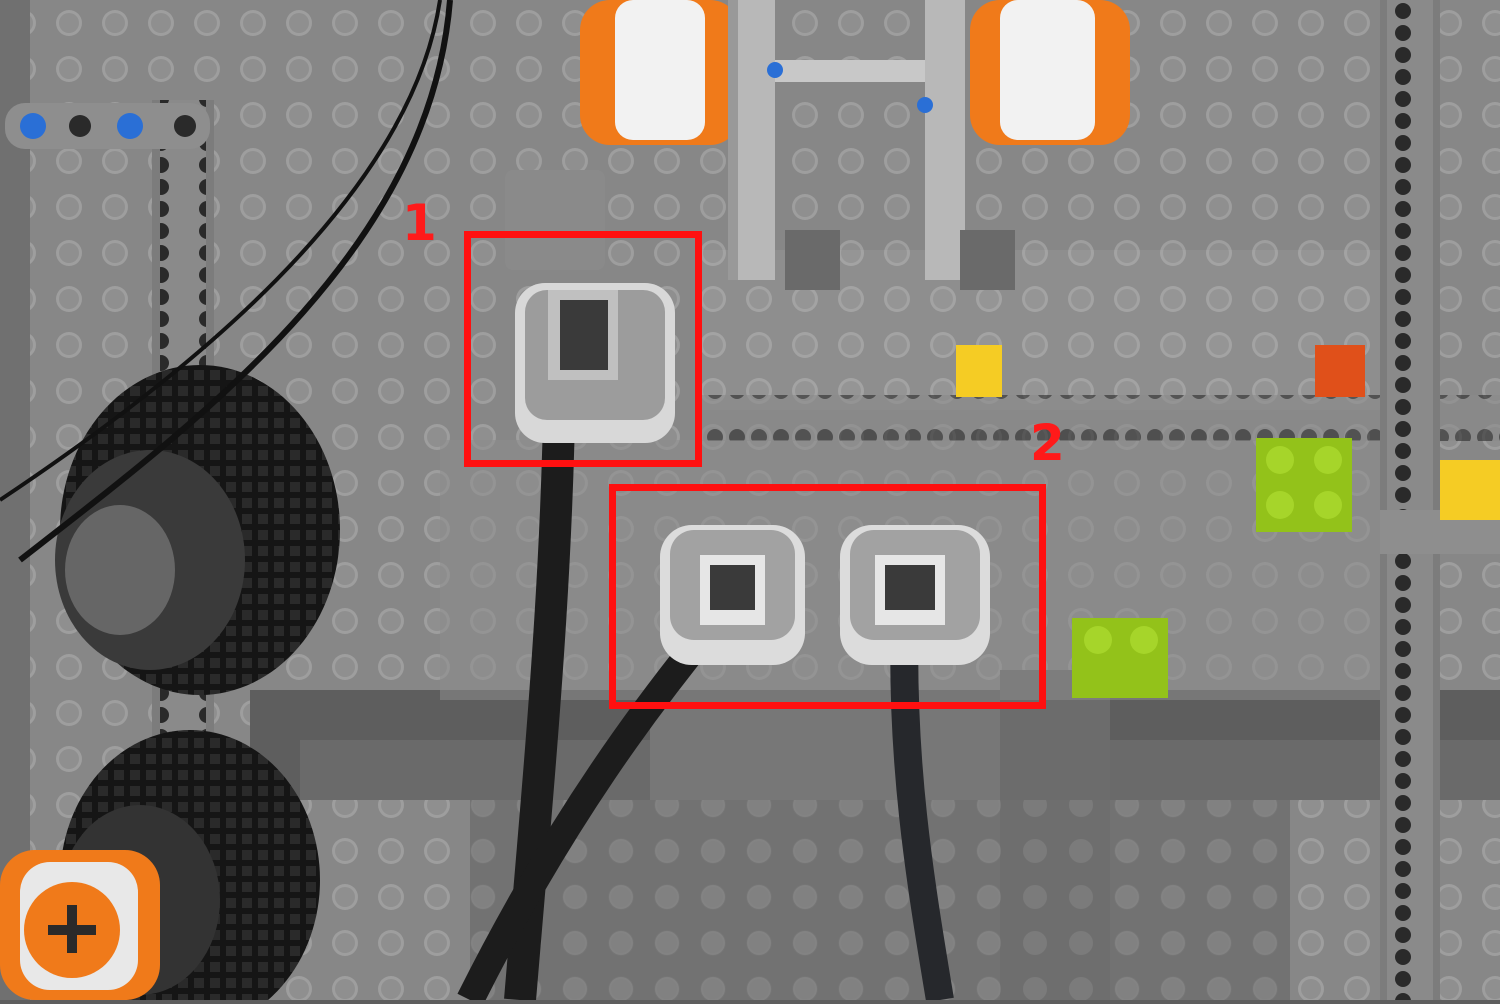 This screenshot has height=1004, width=1500. Describe the element at coordinates (419, 223) in the screenshot. I see `annotation-label-1: 1` at that location.